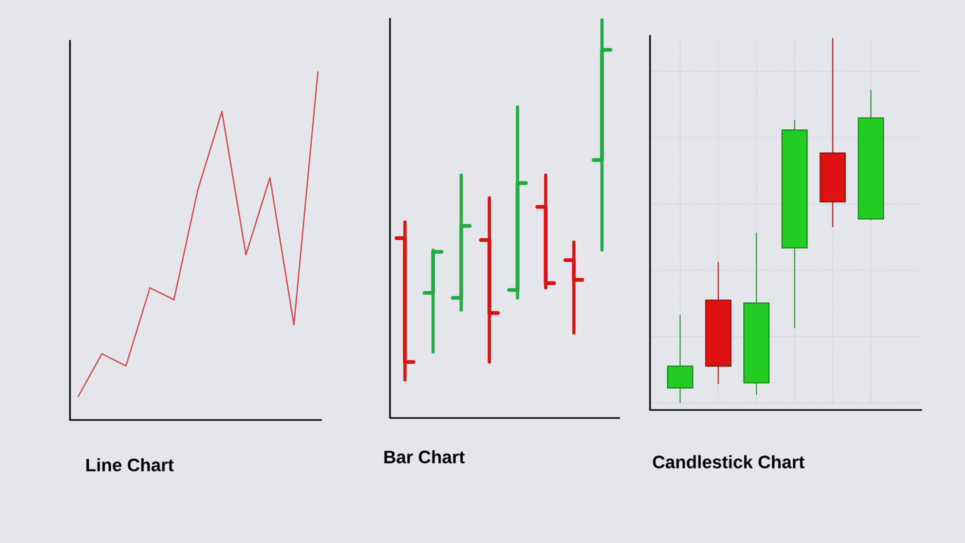 This screenshot has height=543, width=965. I want to click on text: Bar Chart, so click(424, 457).